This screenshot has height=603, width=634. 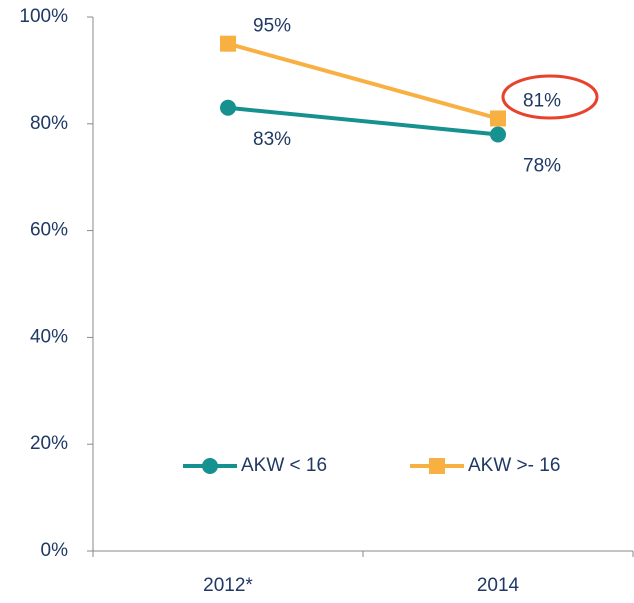 I want to click on data-label: 78%, so click(x=542, y=165).